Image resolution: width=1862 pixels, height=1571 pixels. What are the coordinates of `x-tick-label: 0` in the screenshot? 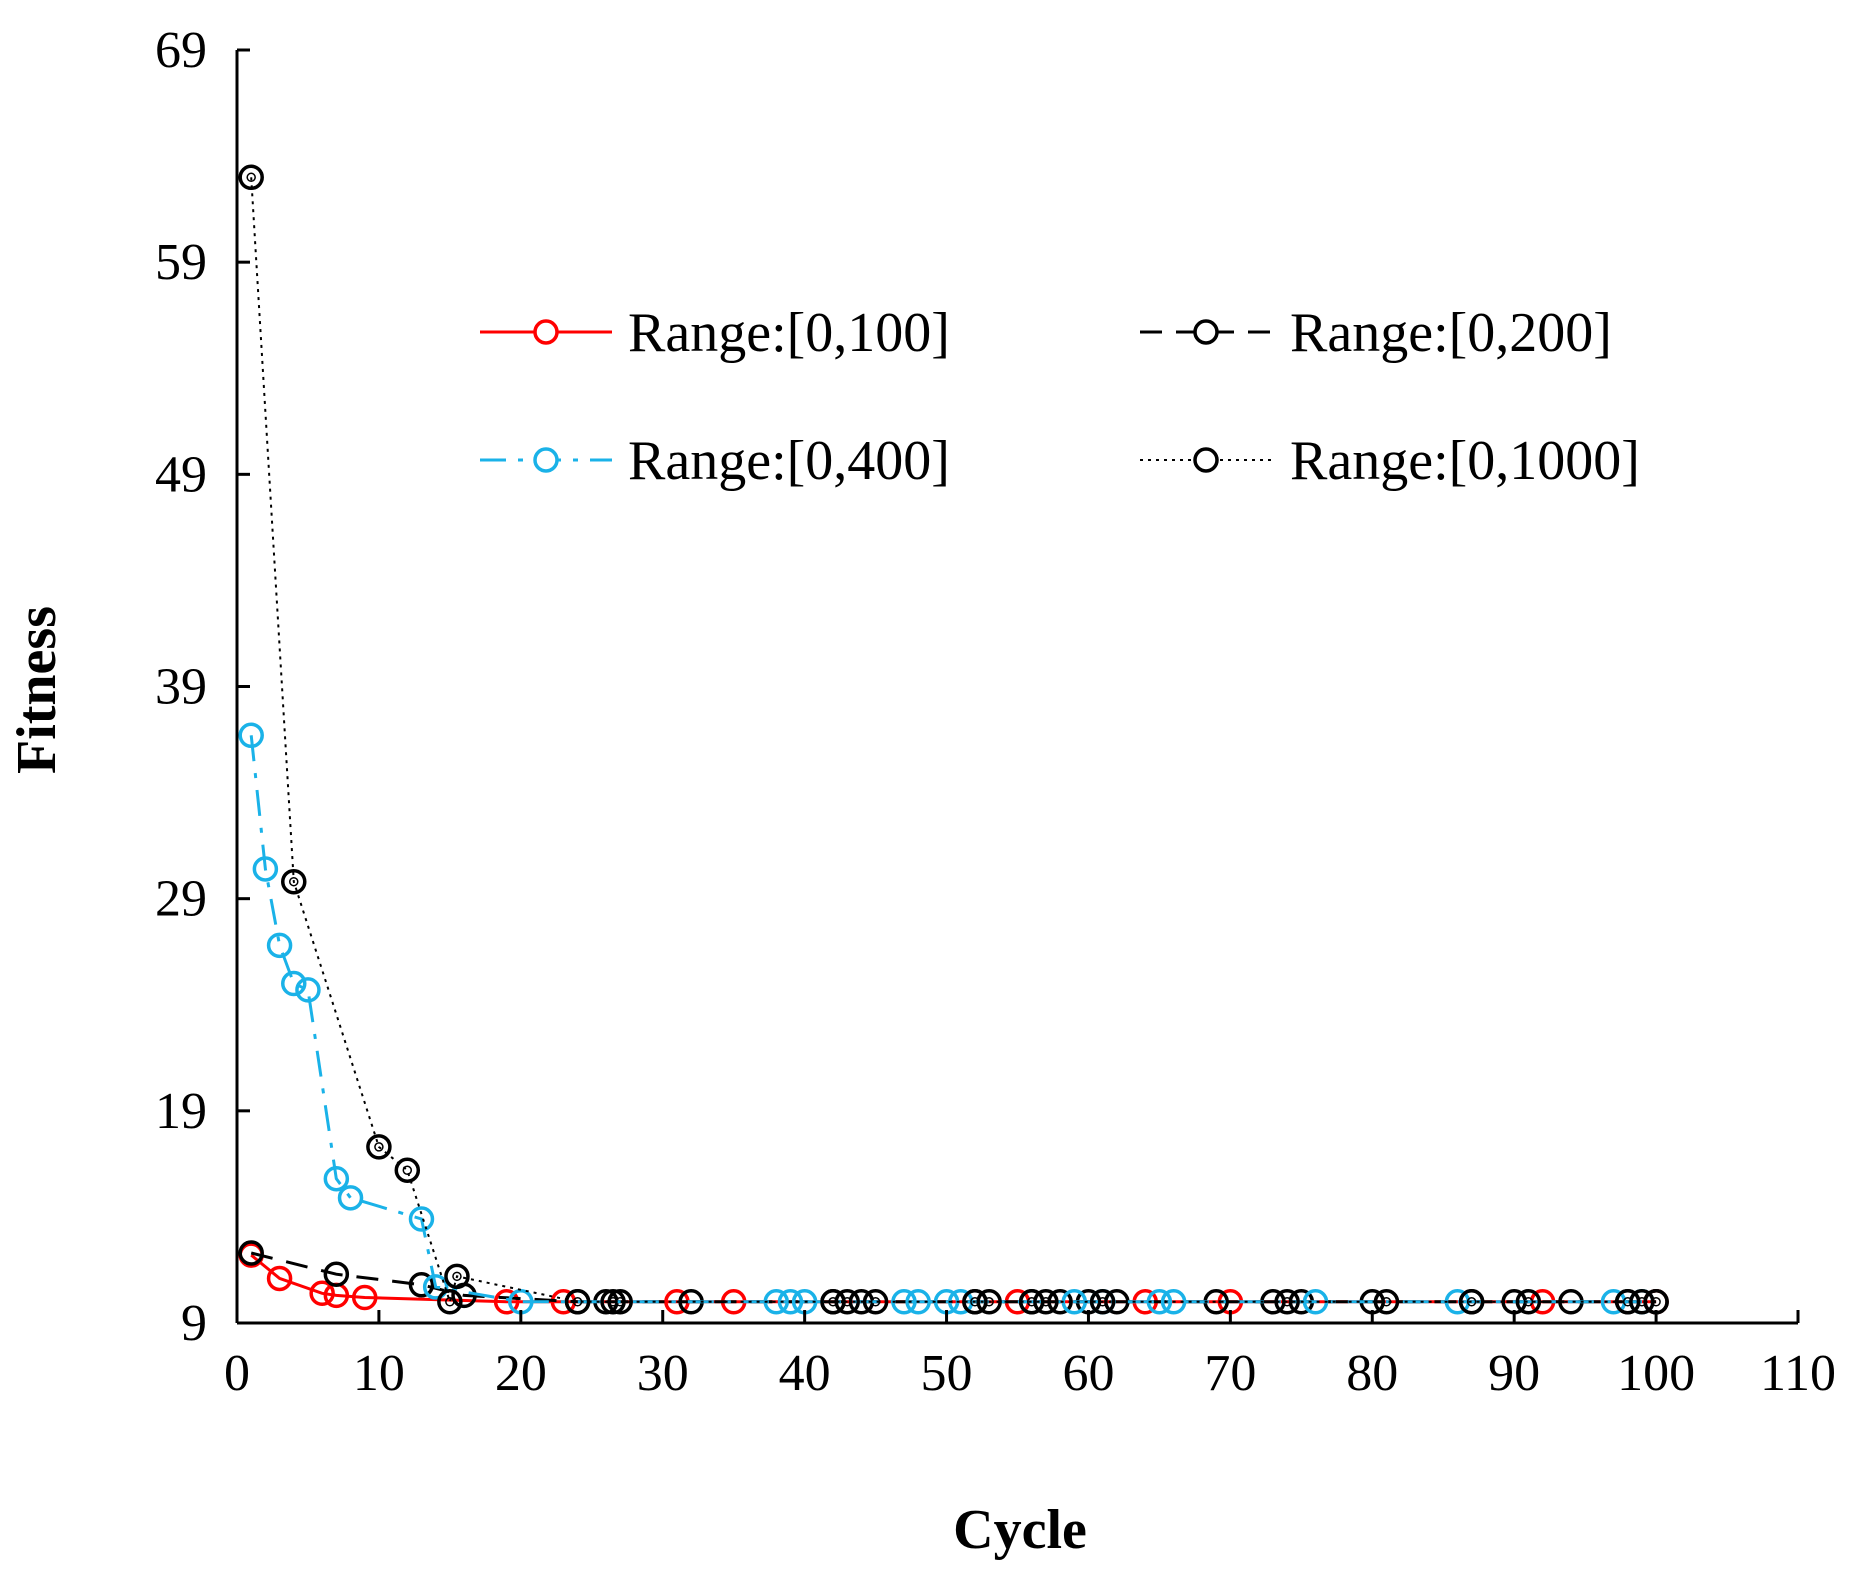 It's located at (237, 1373).